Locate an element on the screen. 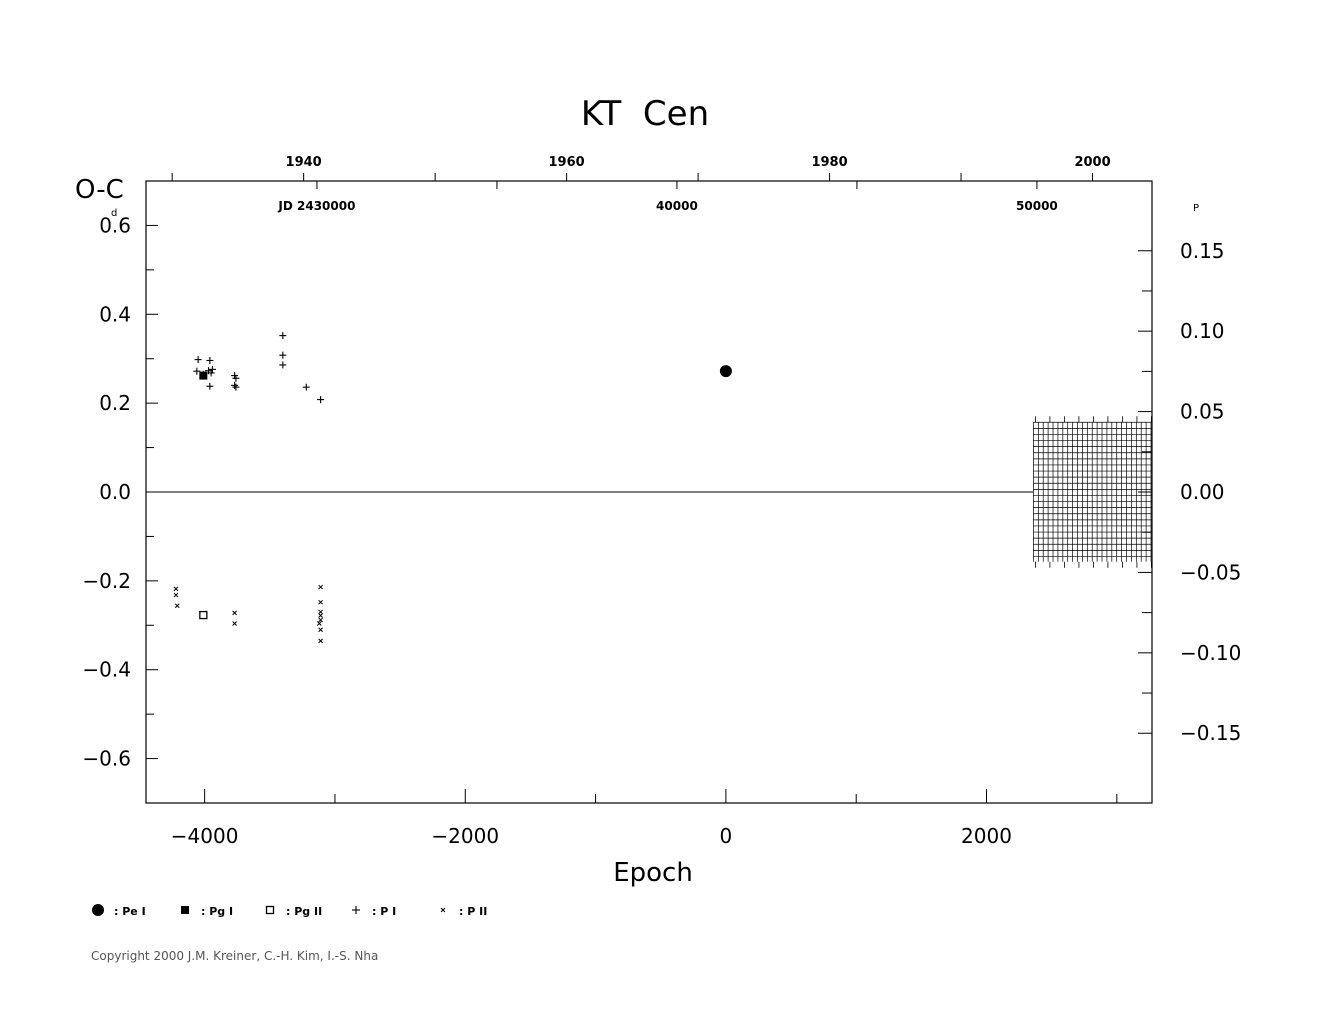 This screenshot has width=1325, height=1020. right-tick-label: −0.05 is located at coordinates (1210, 572).